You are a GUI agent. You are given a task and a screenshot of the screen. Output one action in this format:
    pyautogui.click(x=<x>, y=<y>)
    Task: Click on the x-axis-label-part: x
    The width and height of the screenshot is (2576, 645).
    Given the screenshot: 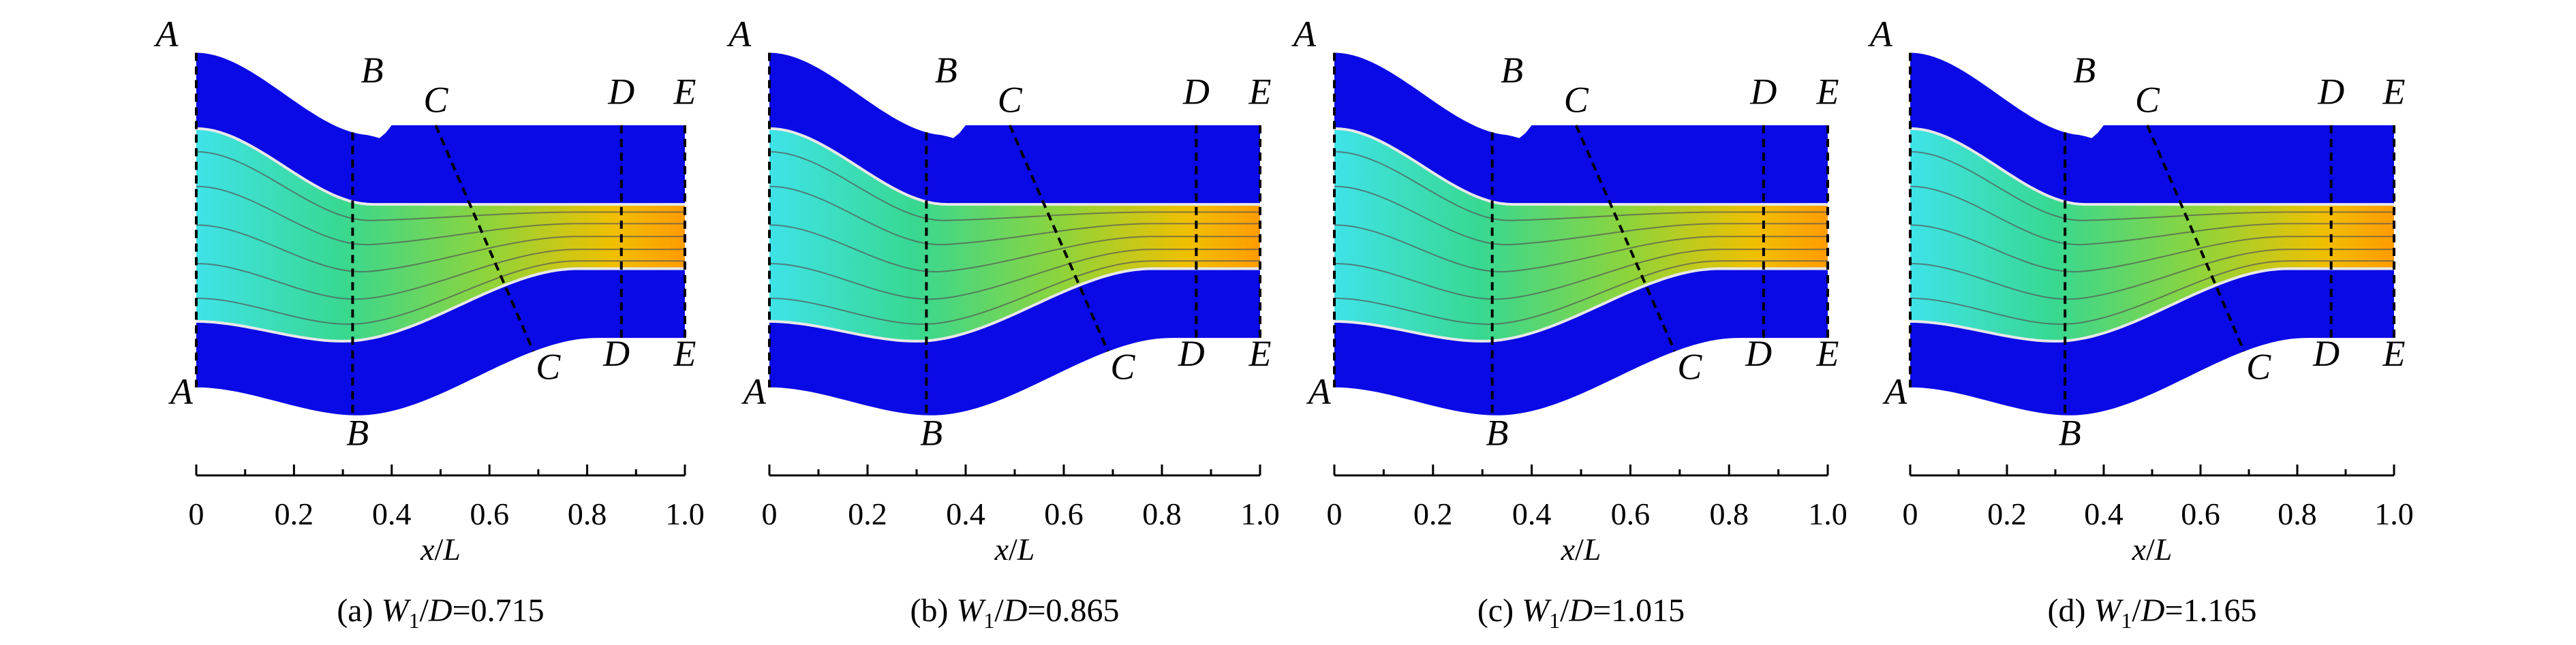 What is the action you would take?
    pyautogui.click(x=1569, y=549)
    